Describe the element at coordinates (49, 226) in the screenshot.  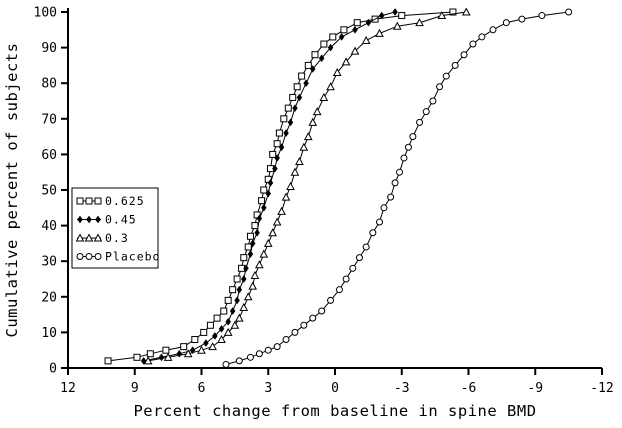
I see `y-tick-label: 40` at that location.